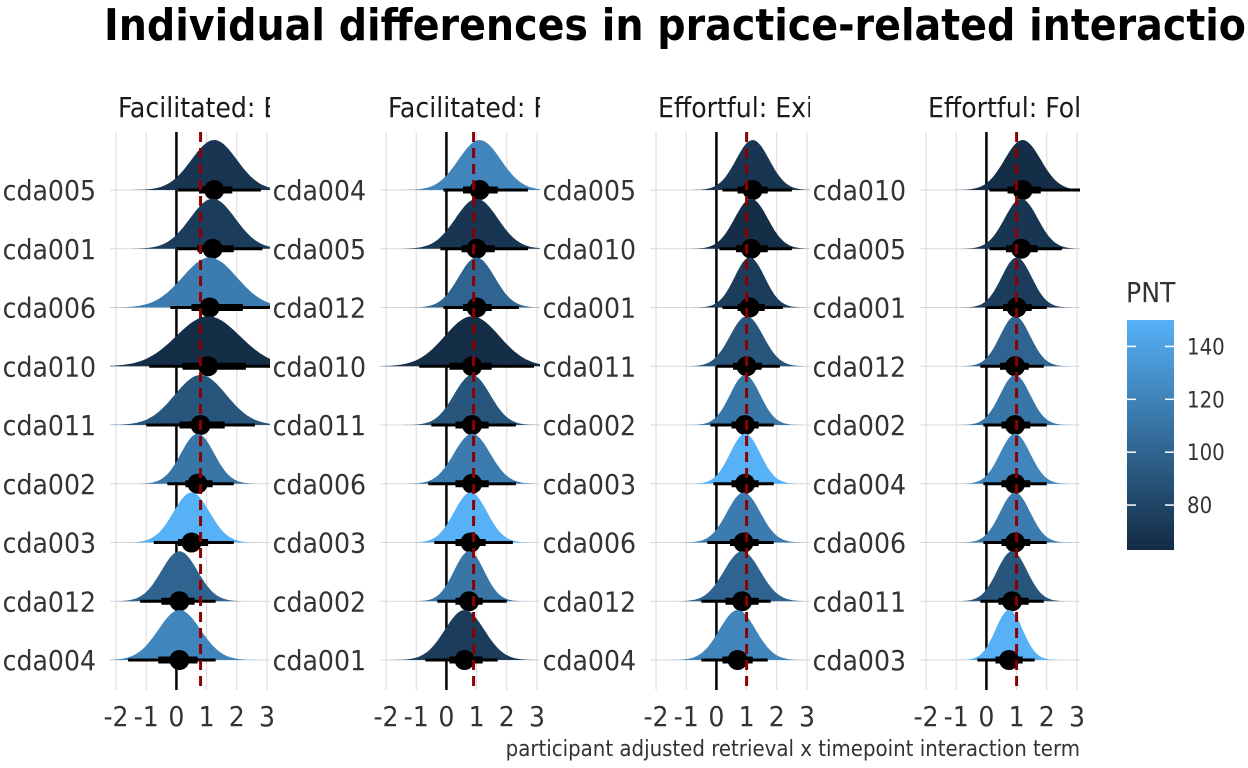 This screenshot has height=768, width=1248. What do you see at coordinates (1206, 400) in the screenshot?
I see `legend-tick-label: 120` at bounding box center [1206, 400].